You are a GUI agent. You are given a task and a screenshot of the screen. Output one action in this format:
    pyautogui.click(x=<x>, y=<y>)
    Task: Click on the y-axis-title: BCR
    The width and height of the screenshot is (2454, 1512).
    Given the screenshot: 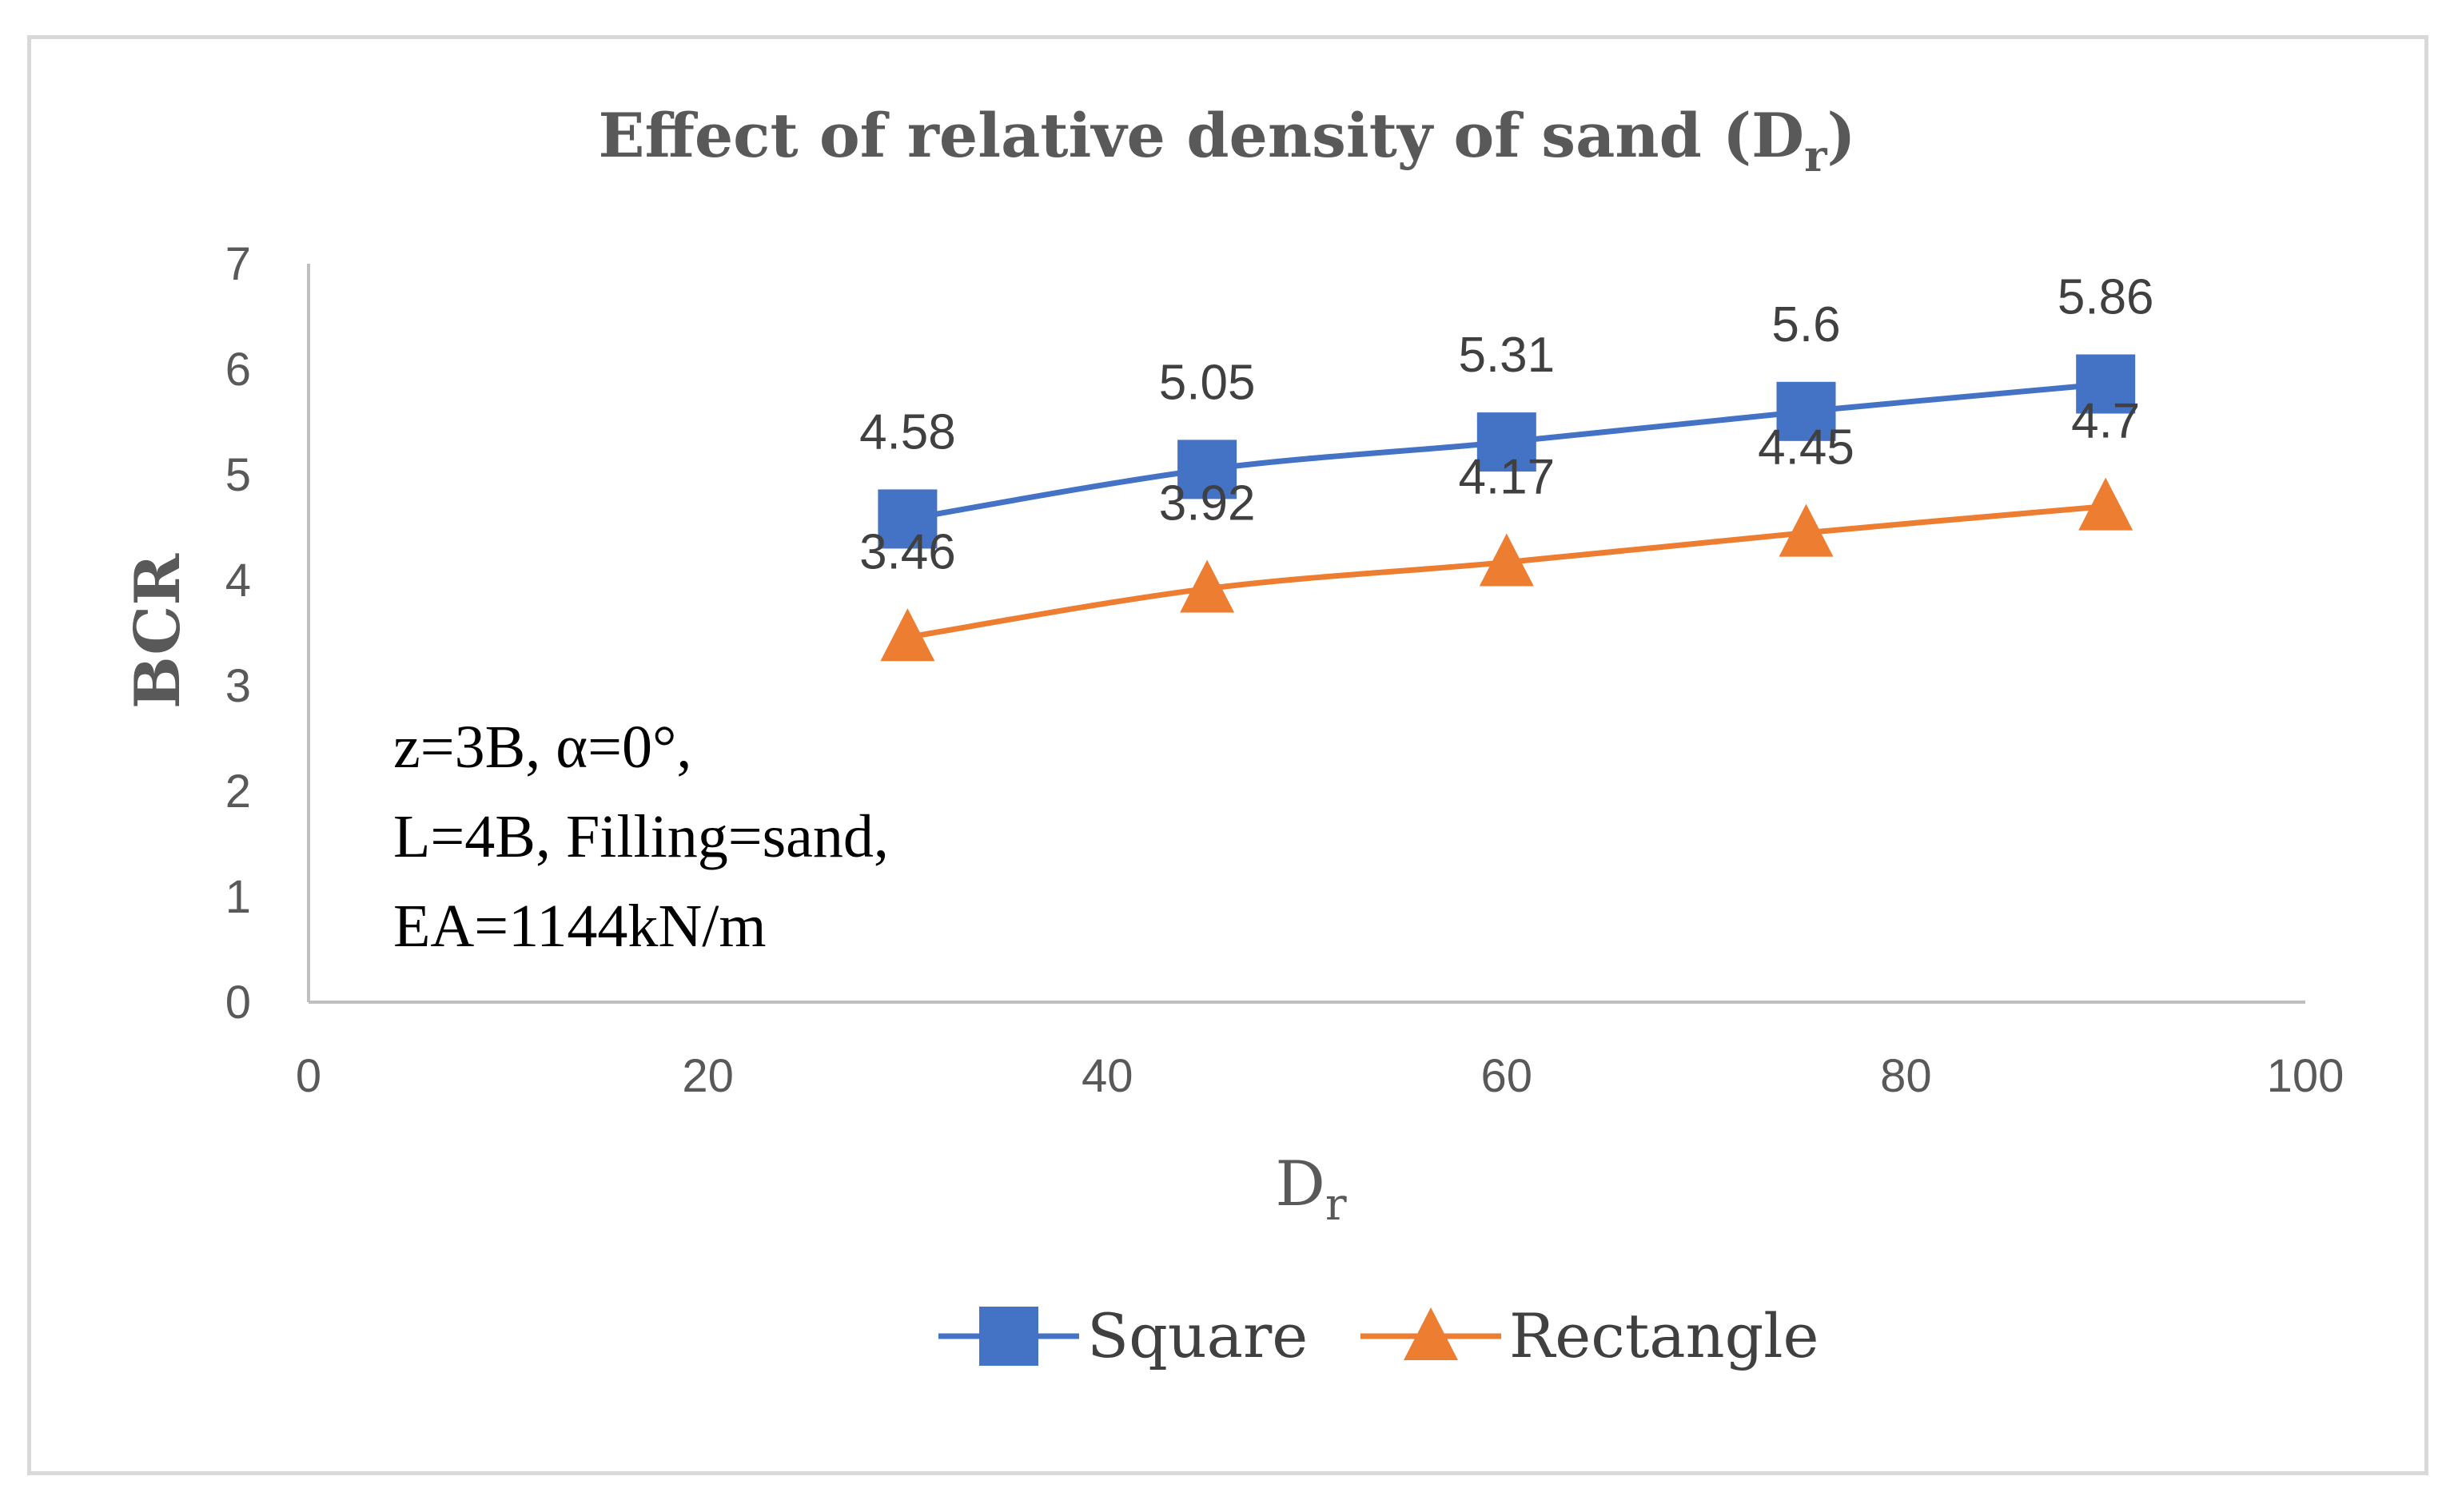 What is the action you would take?
    pyautogui.click(x=158, y=631)
    